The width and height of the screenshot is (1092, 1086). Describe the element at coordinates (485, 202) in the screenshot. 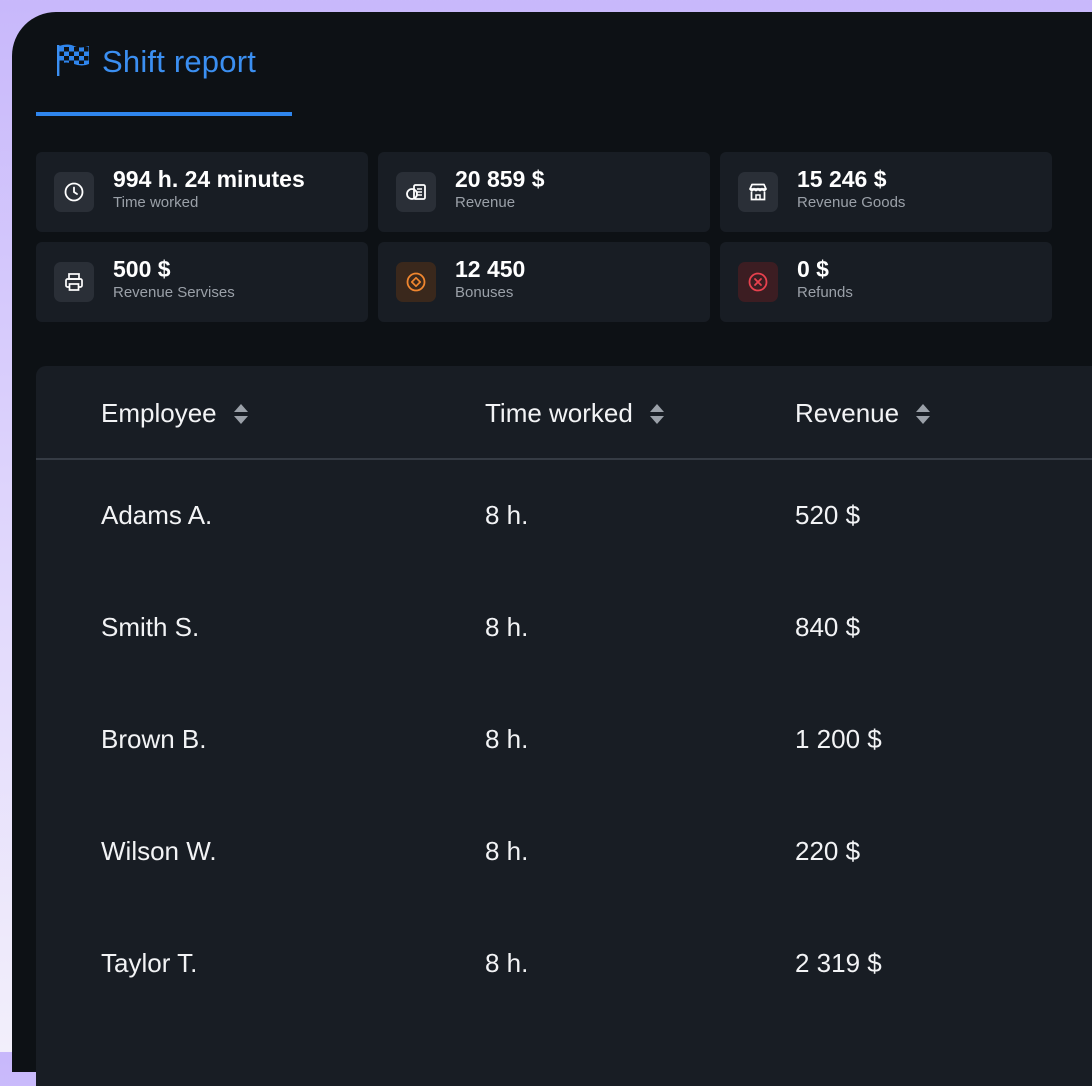

I see `stat-label: Revenue` at that location.